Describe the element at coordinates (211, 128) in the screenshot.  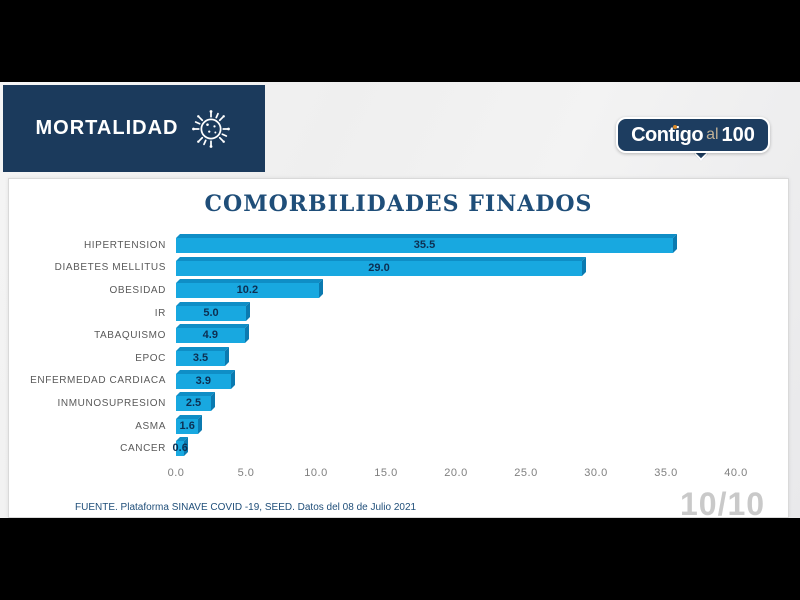
I see `coronavirus-icon` at that location.